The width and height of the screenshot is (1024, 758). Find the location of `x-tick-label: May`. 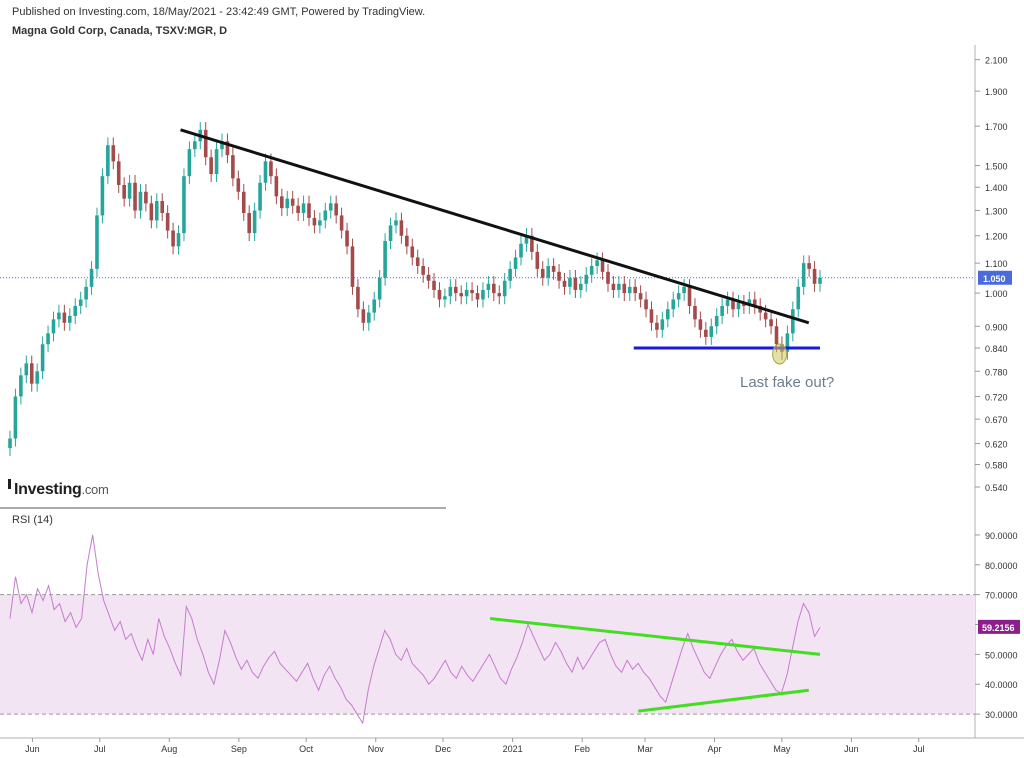

x-tick-label: May is located at coordinates (782, 749).